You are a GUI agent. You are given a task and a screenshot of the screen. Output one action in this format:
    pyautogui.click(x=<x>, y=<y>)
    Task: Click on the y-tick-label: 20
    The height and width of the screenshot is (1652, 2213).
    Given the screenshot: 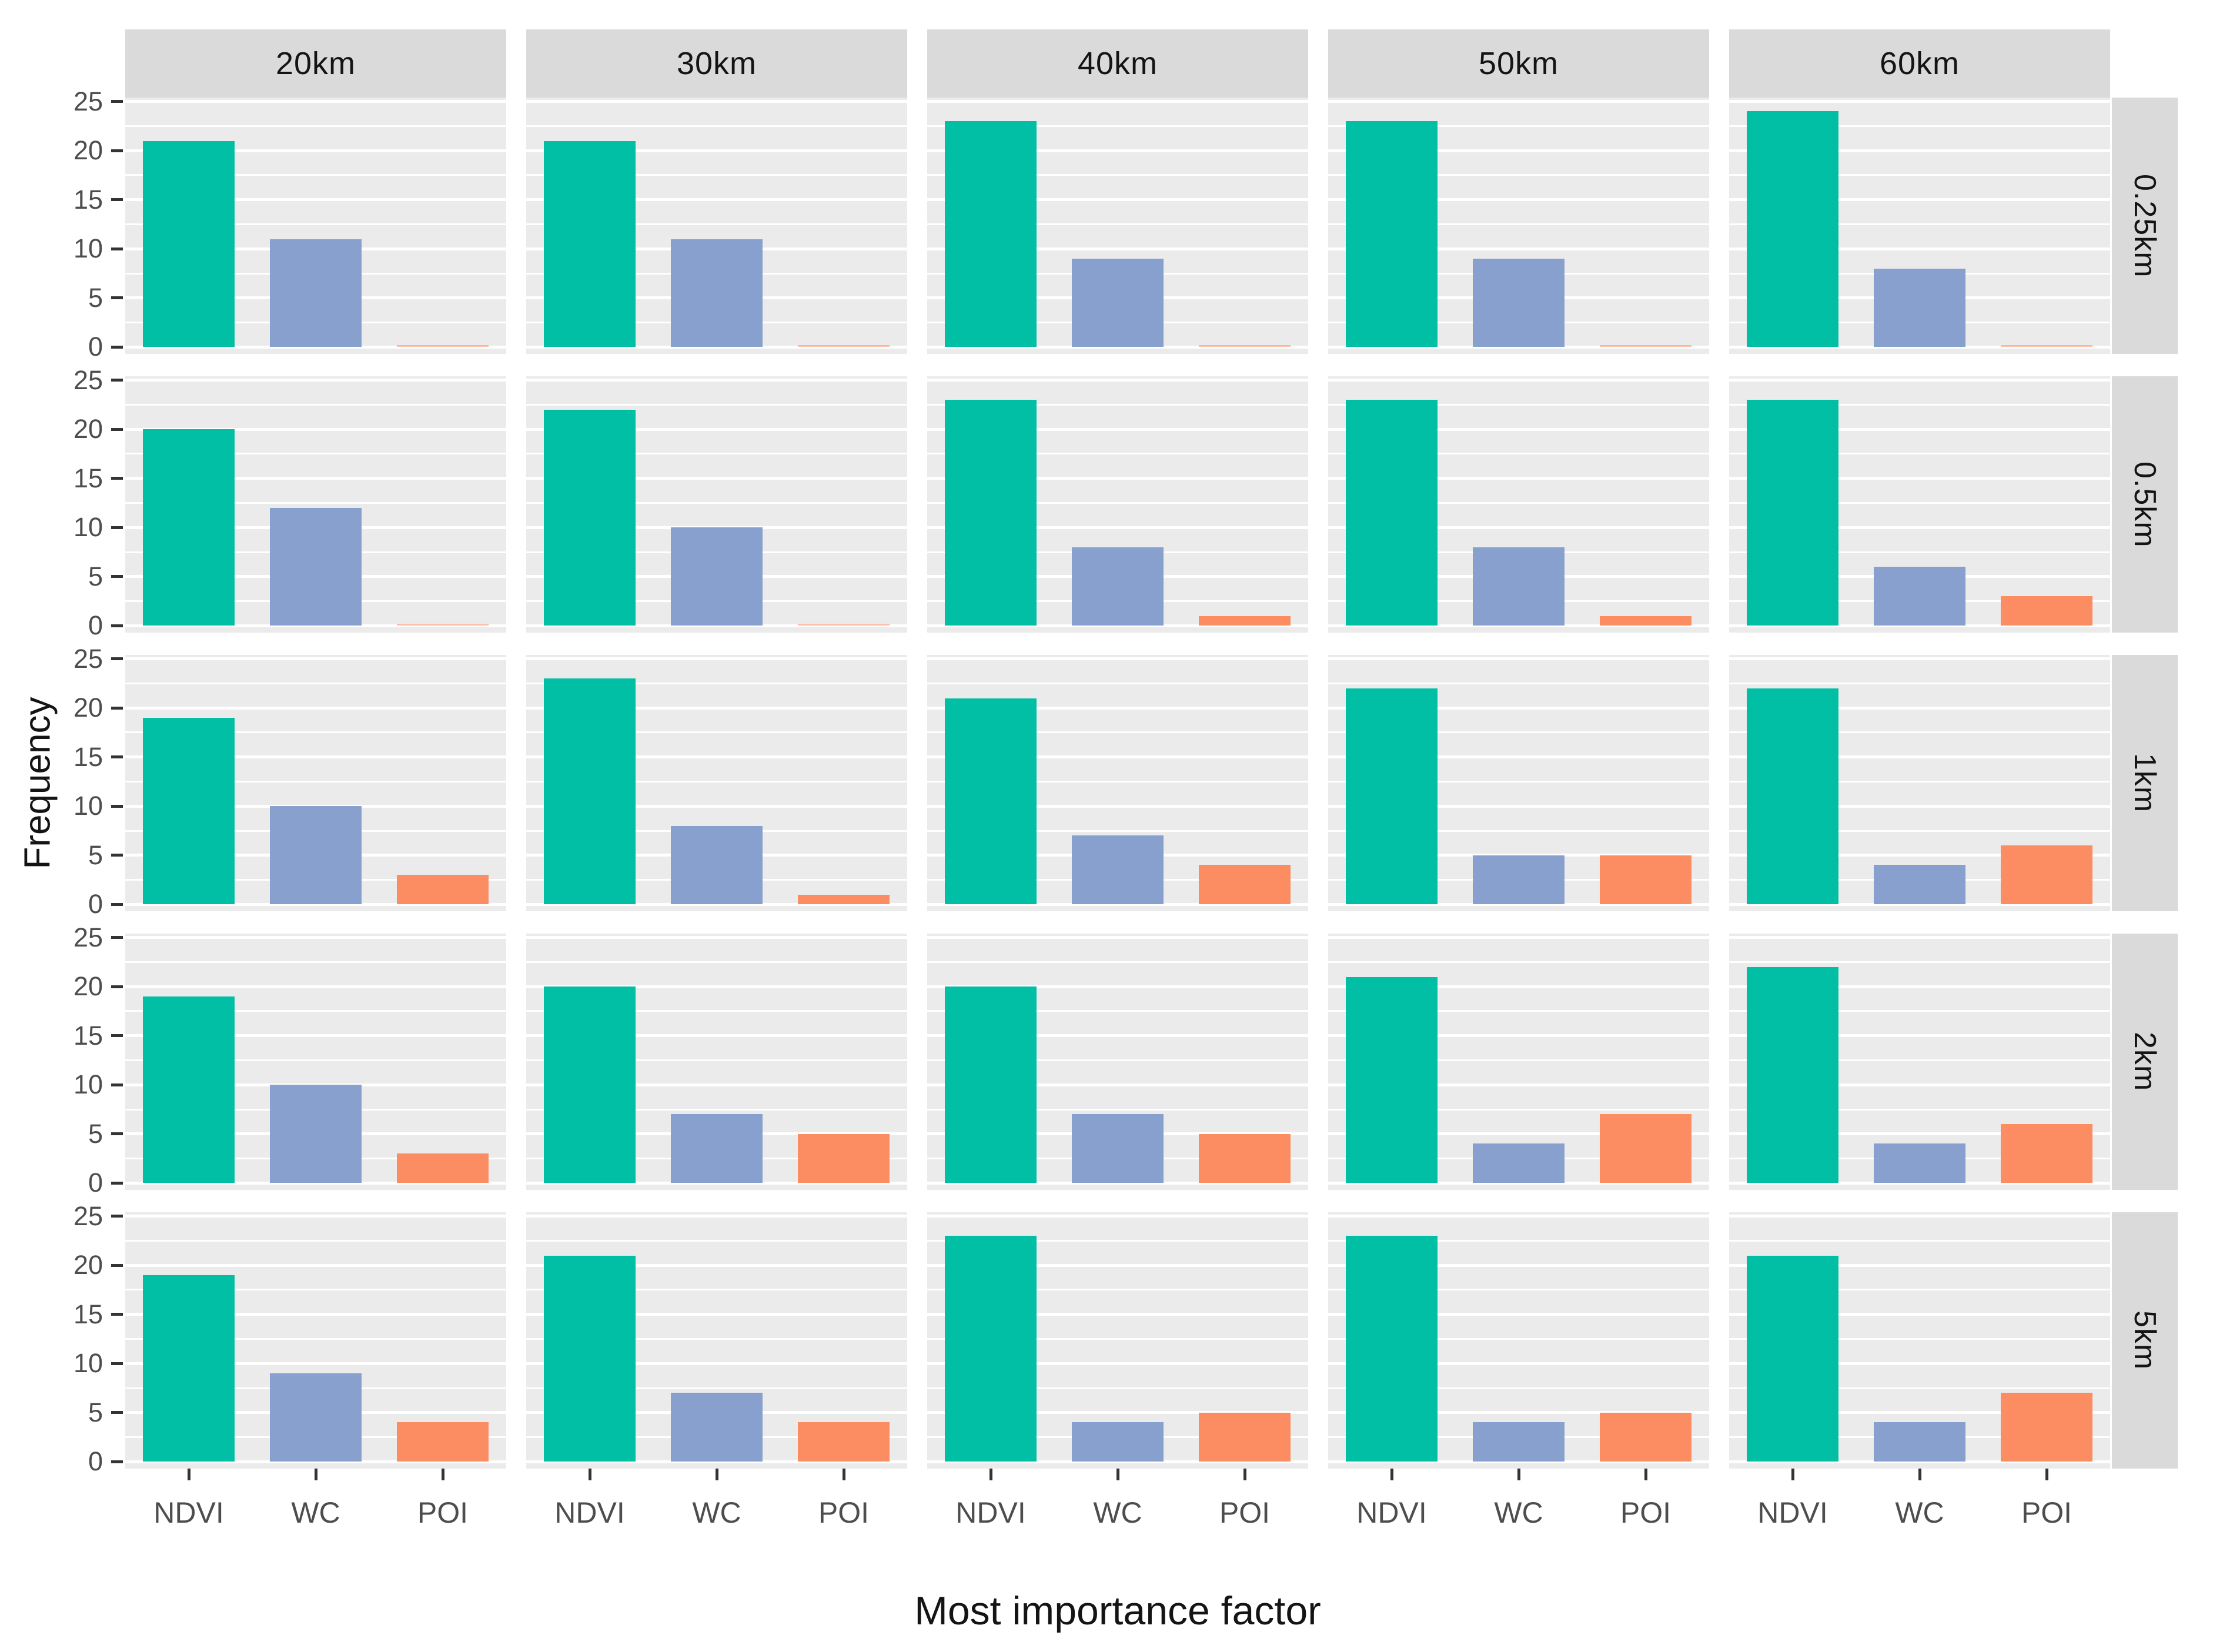 What is the action you would take?
    pyautogui.click(x=88, y=987)
    